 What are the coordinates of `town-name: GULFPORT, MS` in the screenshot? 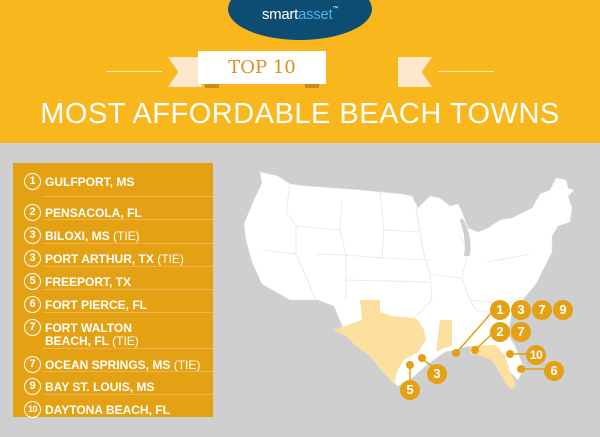 It's located at (90, 182).